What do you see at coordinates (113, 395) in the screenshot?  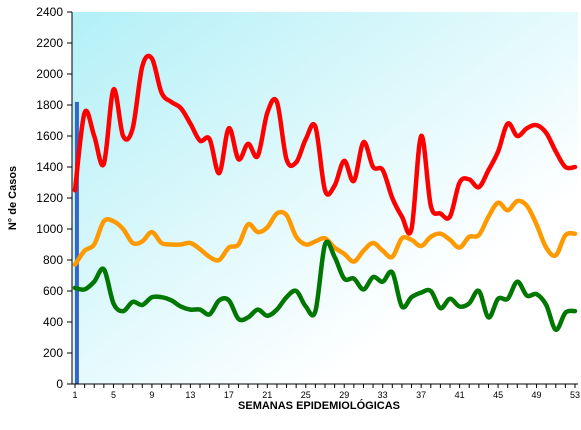 I see `x-tick-label: 5` at bounding box center [113, 395].